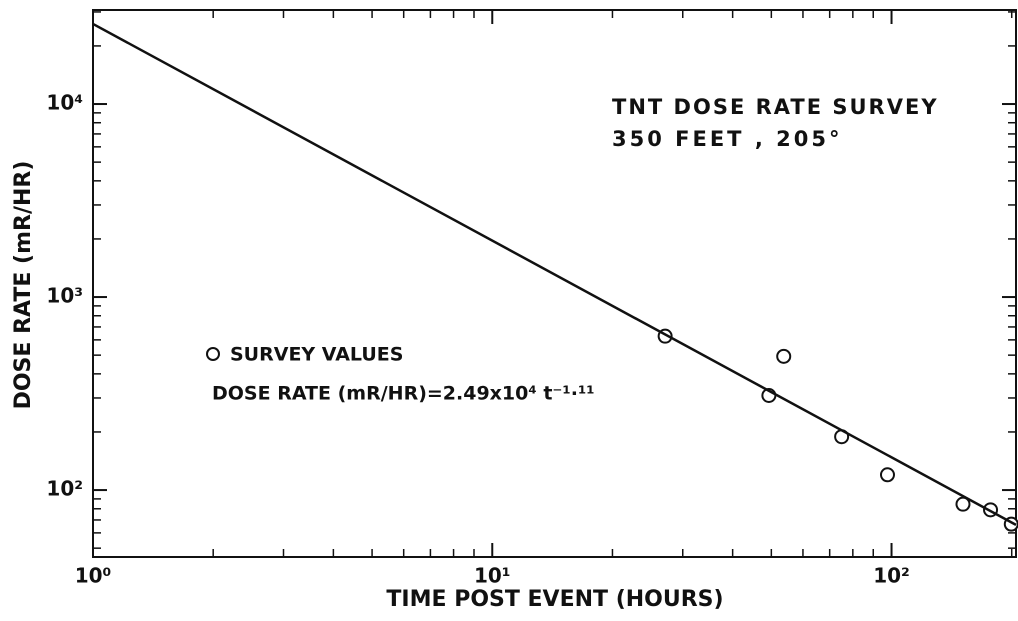 The image size is (1018, 621). What do you see at coordinates (213, 354) in the screenshot?
I see `legend-marker` at bounding box center [213, 354].